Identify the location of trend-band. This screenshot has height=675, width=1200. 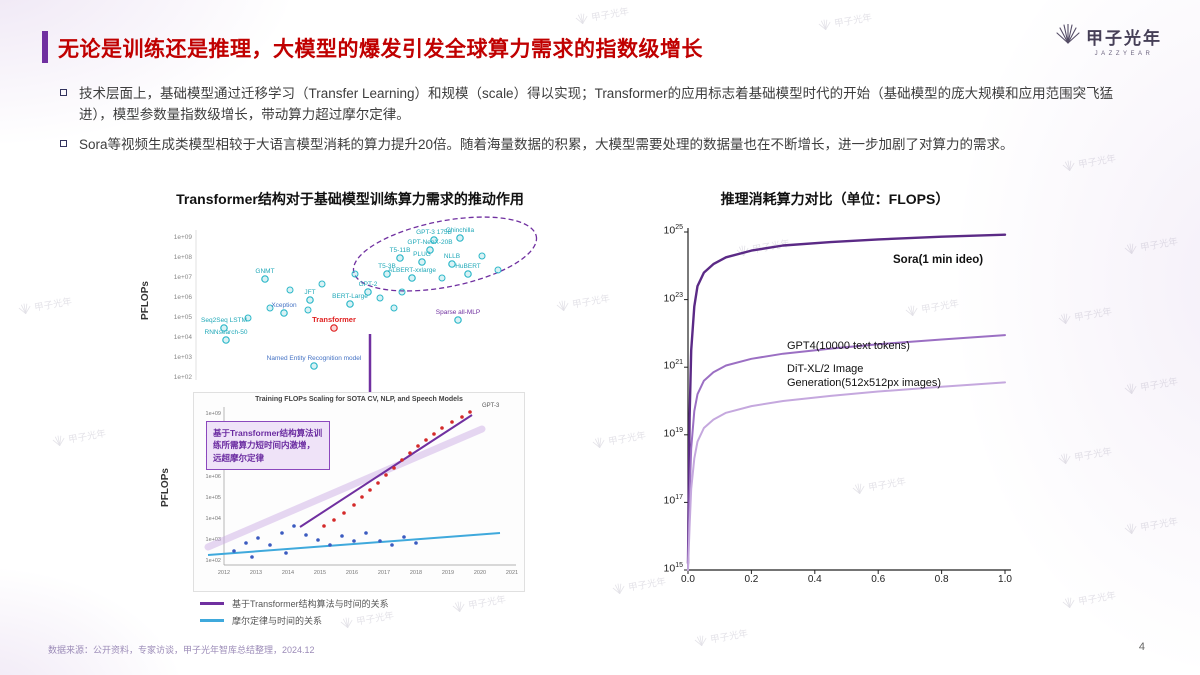
(345, 488).